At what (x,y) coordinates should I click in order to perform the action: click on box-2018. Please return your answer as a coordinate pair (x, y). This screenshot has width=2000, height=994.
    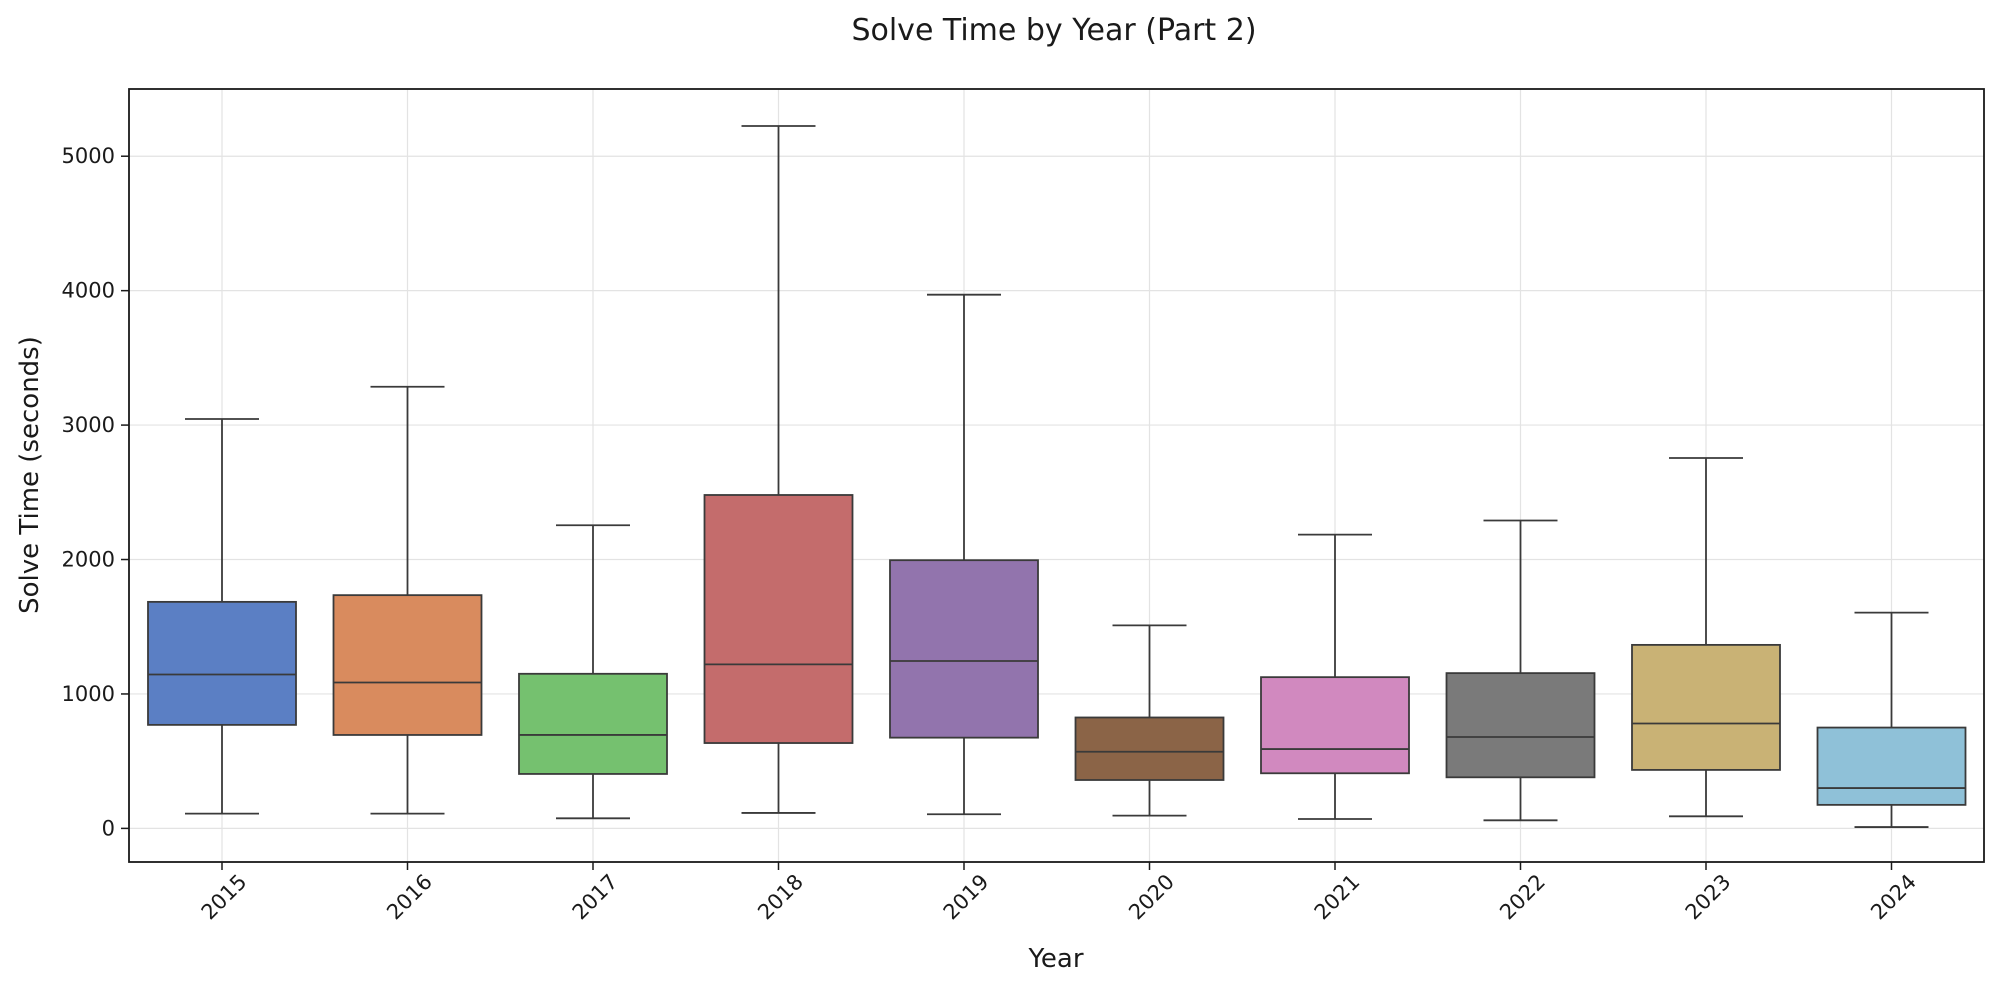
    Looking at the image, I should click on (778, 469).